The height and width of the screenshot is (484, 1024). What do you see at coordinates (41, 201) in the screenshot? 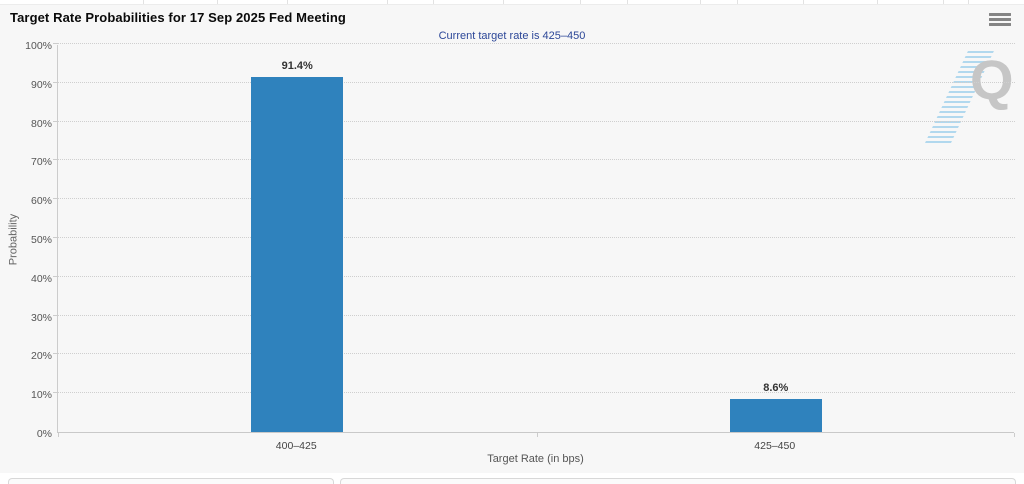
I see `y-axis-tick-label: 60%` at bounding box center [41, 201].